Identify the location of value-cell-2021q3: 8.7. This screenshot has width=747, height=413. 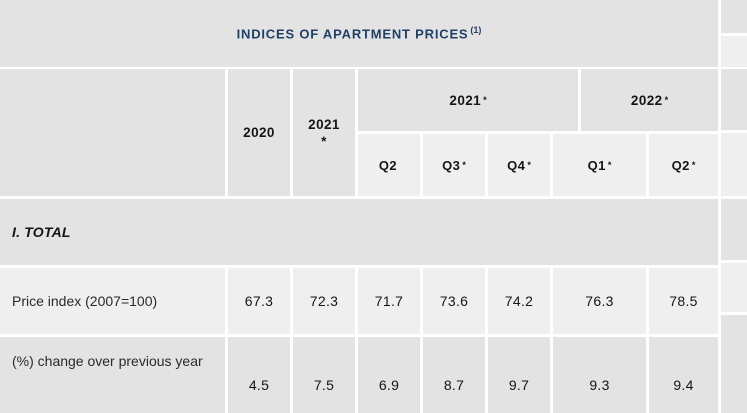
(454, 375).